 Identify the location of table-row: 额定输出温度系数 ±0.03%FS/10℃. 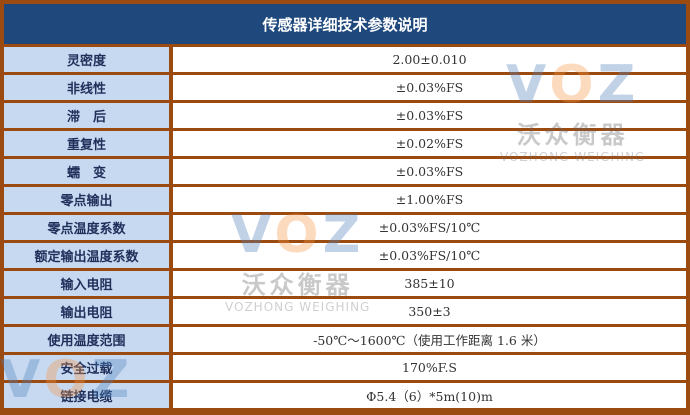
(345, 255).